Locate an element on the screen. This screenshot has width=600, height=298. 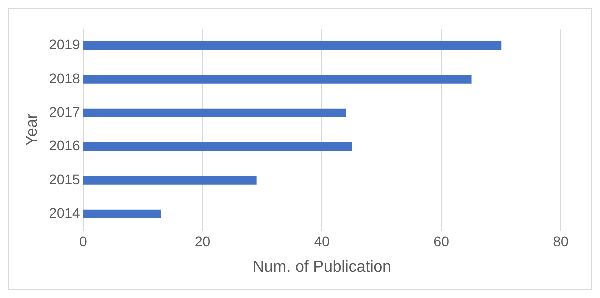
y-tick-label: 2015 is located at coordinates (65, 179).